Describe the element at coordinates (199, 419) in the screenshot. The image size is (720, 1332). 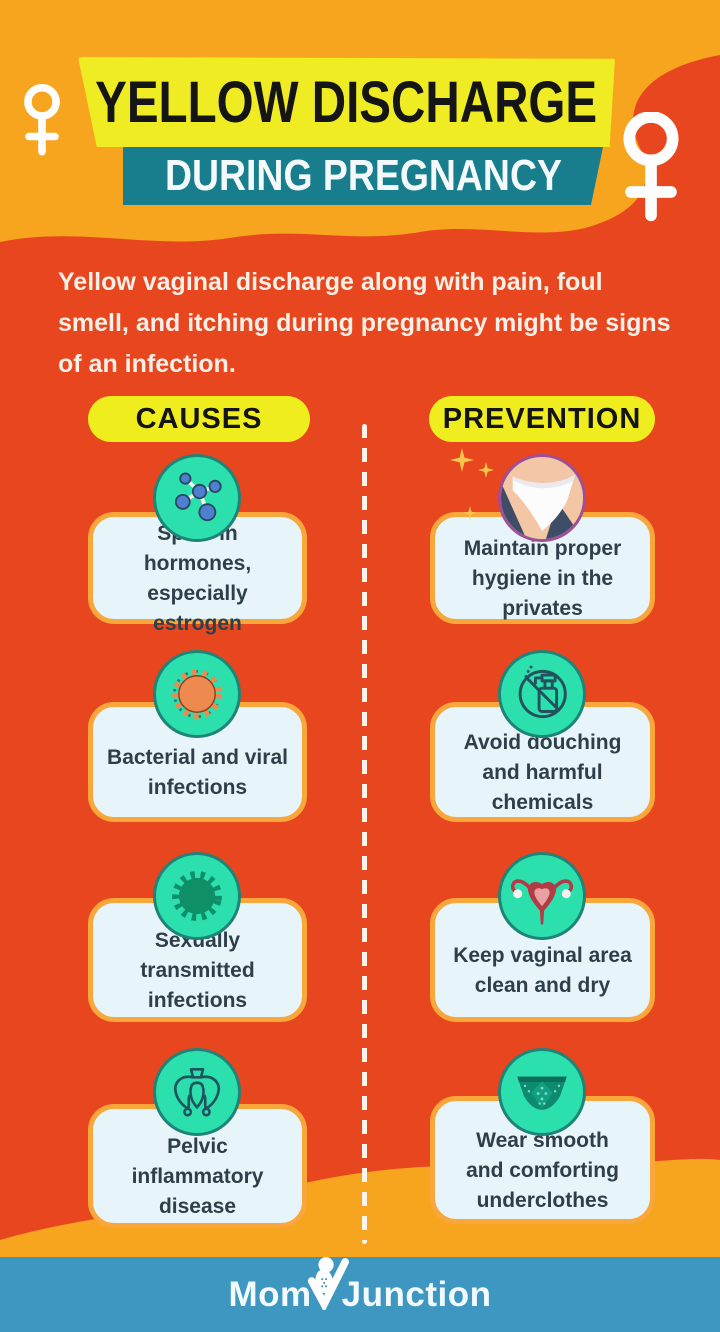
I see `causes-header-pill: CAUSES` at that location.